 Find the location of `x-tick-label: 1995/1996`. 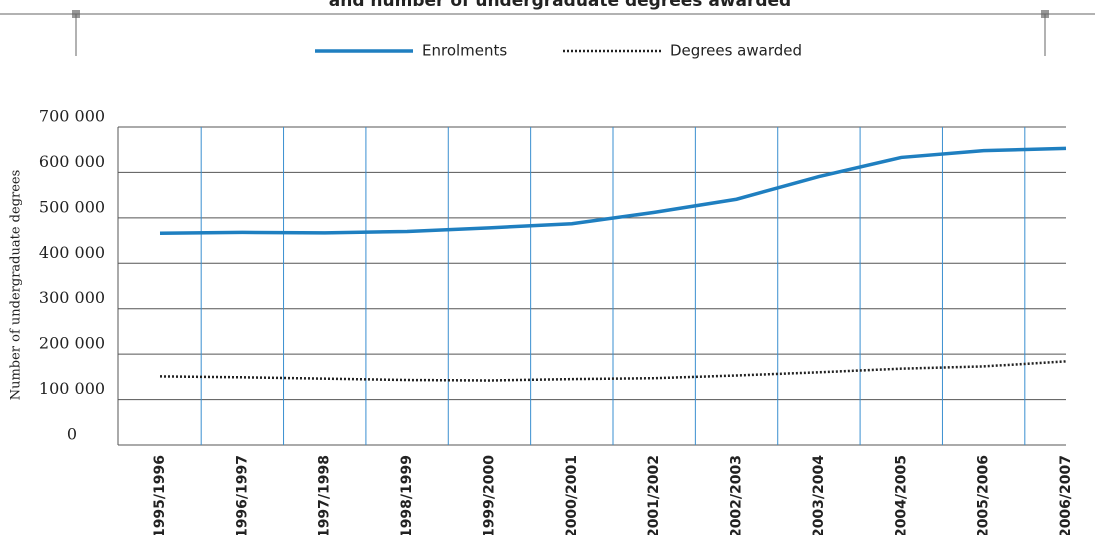

x-tick-label: 1995/1996 is located at coordinates (160, 495).